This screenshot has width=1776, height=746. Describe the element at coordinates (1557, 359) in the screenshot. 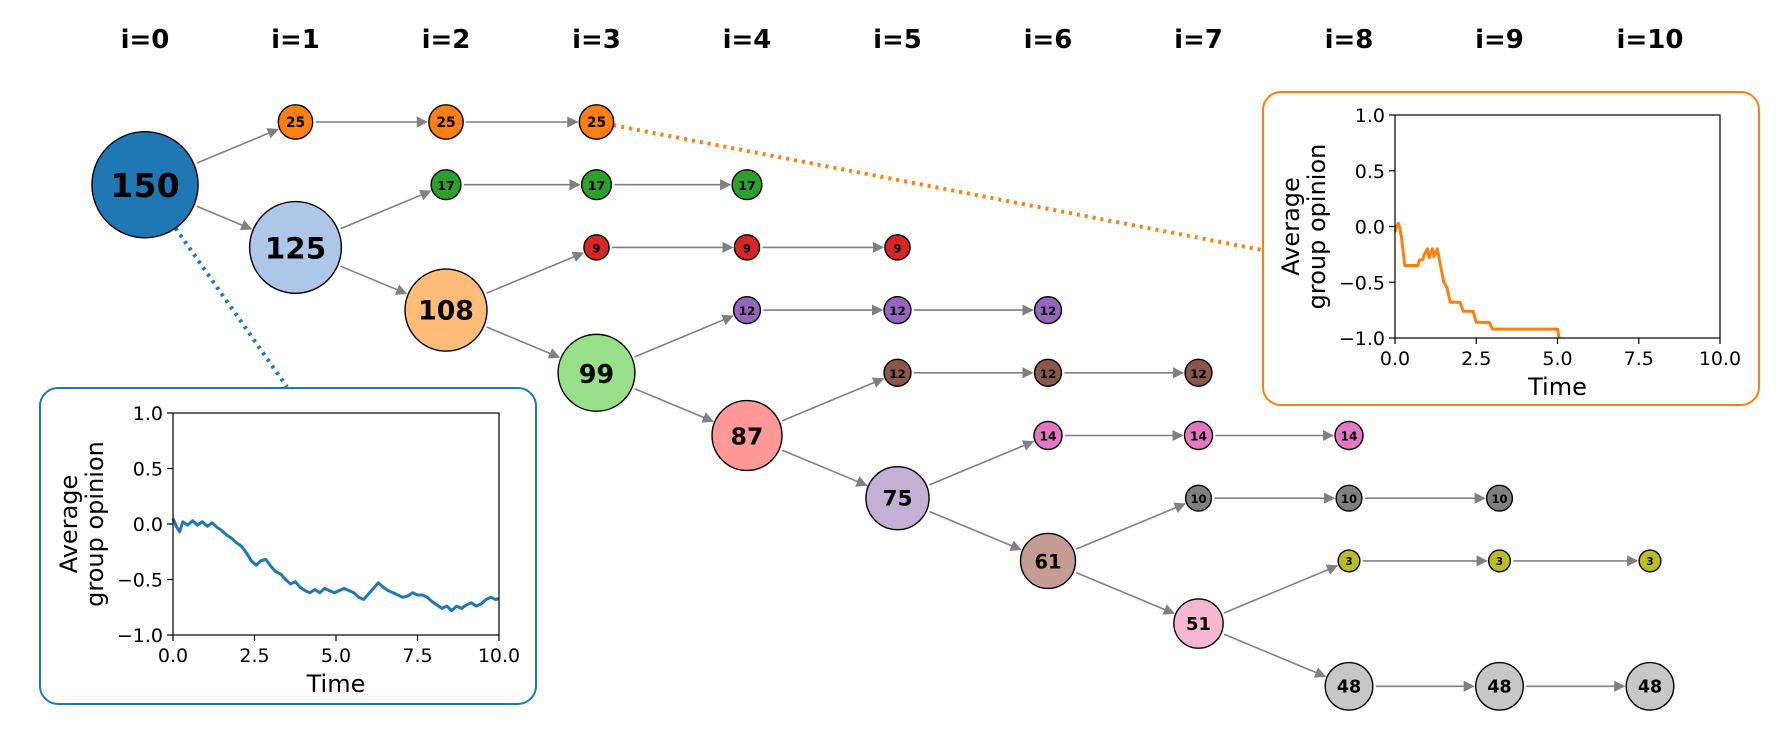

I see `x-tick-label: 5.0` at that location.